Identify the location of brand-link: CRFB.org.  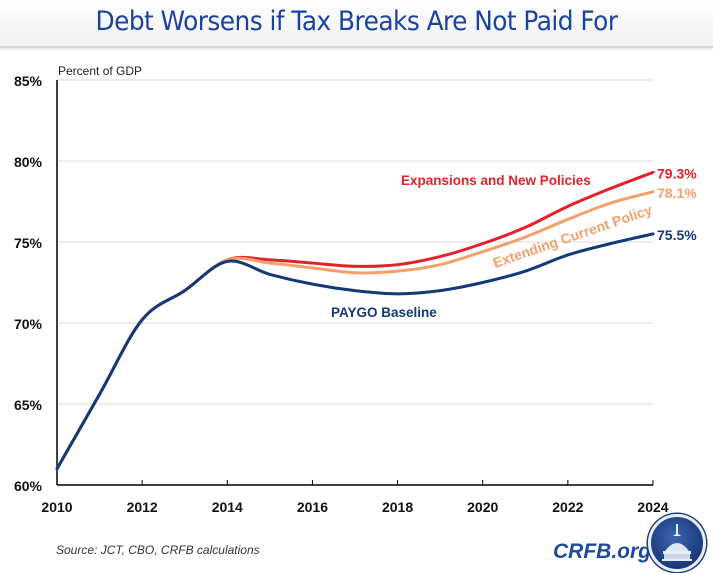
(602, 551).